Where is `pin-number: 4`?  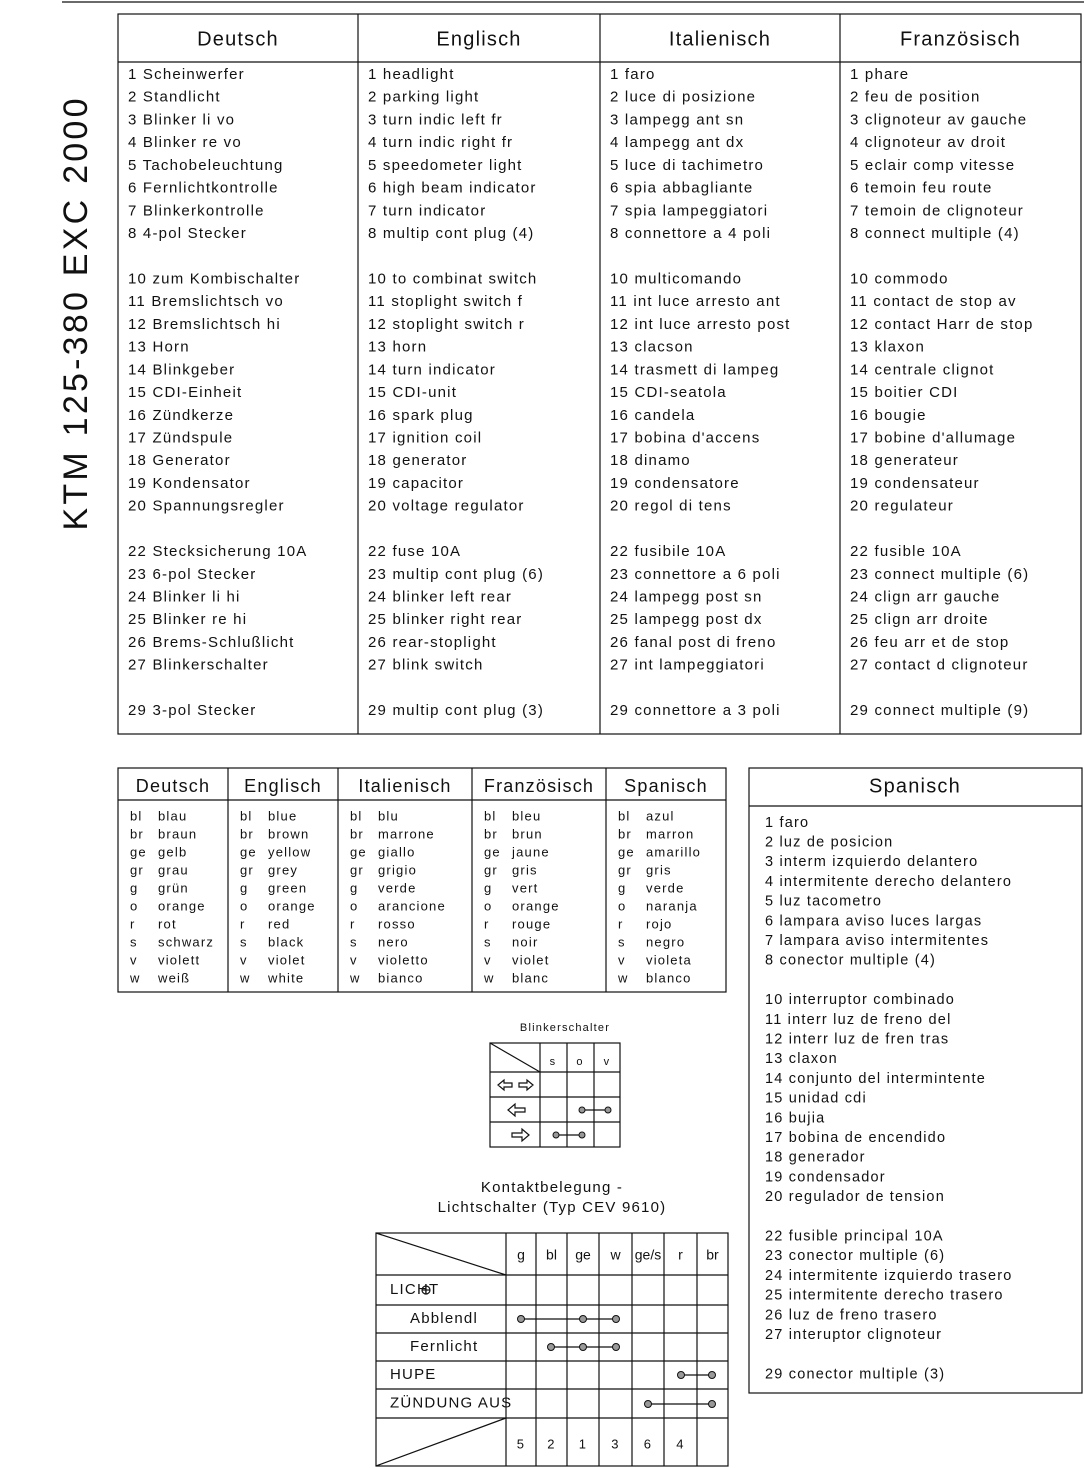
pin-number: 4 is located at coordinates (680, 1443).